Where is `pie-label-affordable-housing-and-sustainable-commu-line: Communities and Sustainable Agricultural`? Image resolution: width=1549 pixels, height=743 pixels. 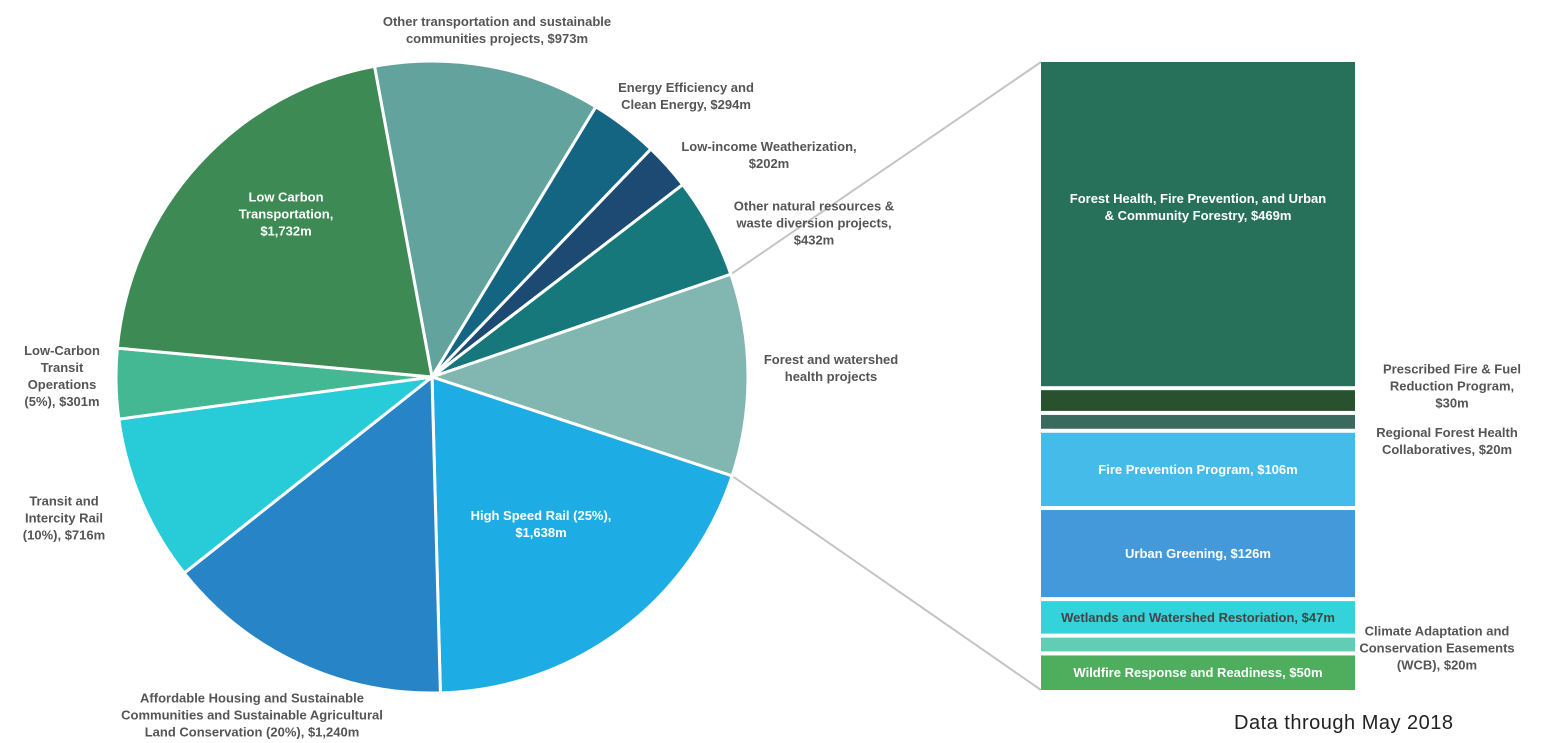
pie-label-affordable-housing-and-sustainable-commu-line: Communities and Sustainable Agricultural is located at coordinates (252, 715).